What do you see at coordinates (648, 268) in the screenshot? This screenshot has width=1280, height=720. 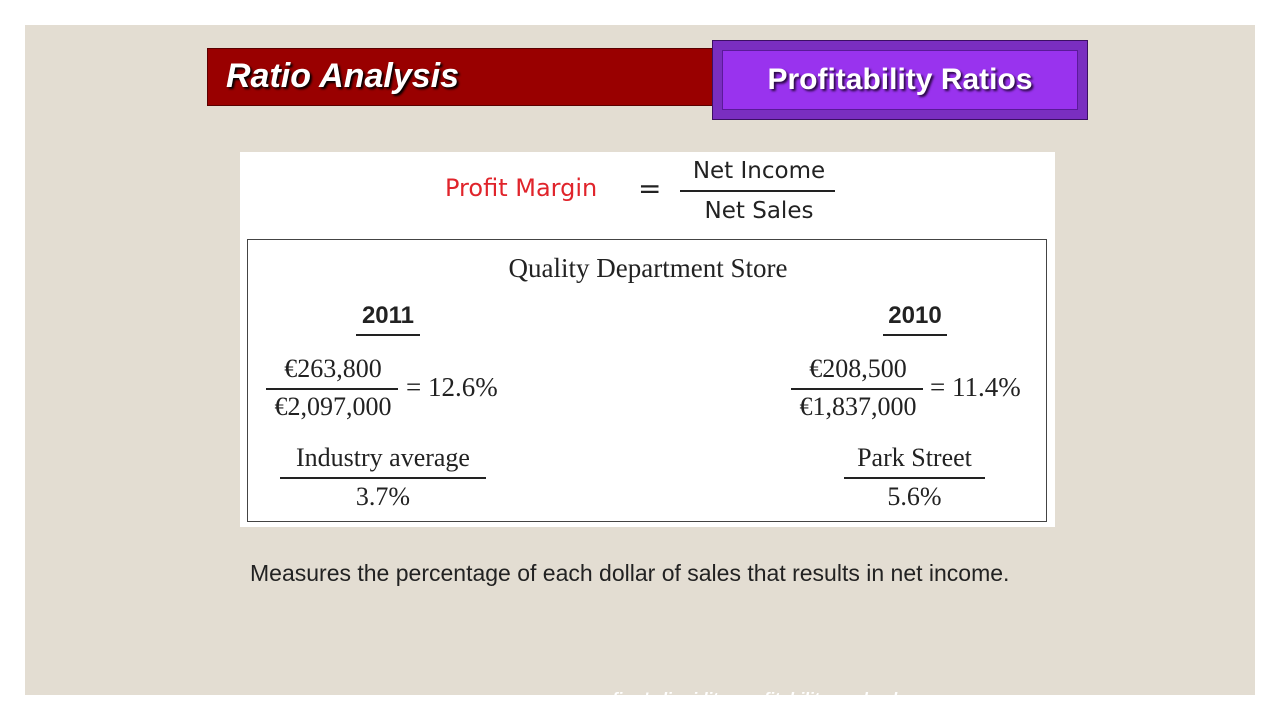 I see `company-name: Quality Department Store` at bounding box center [648, 268].